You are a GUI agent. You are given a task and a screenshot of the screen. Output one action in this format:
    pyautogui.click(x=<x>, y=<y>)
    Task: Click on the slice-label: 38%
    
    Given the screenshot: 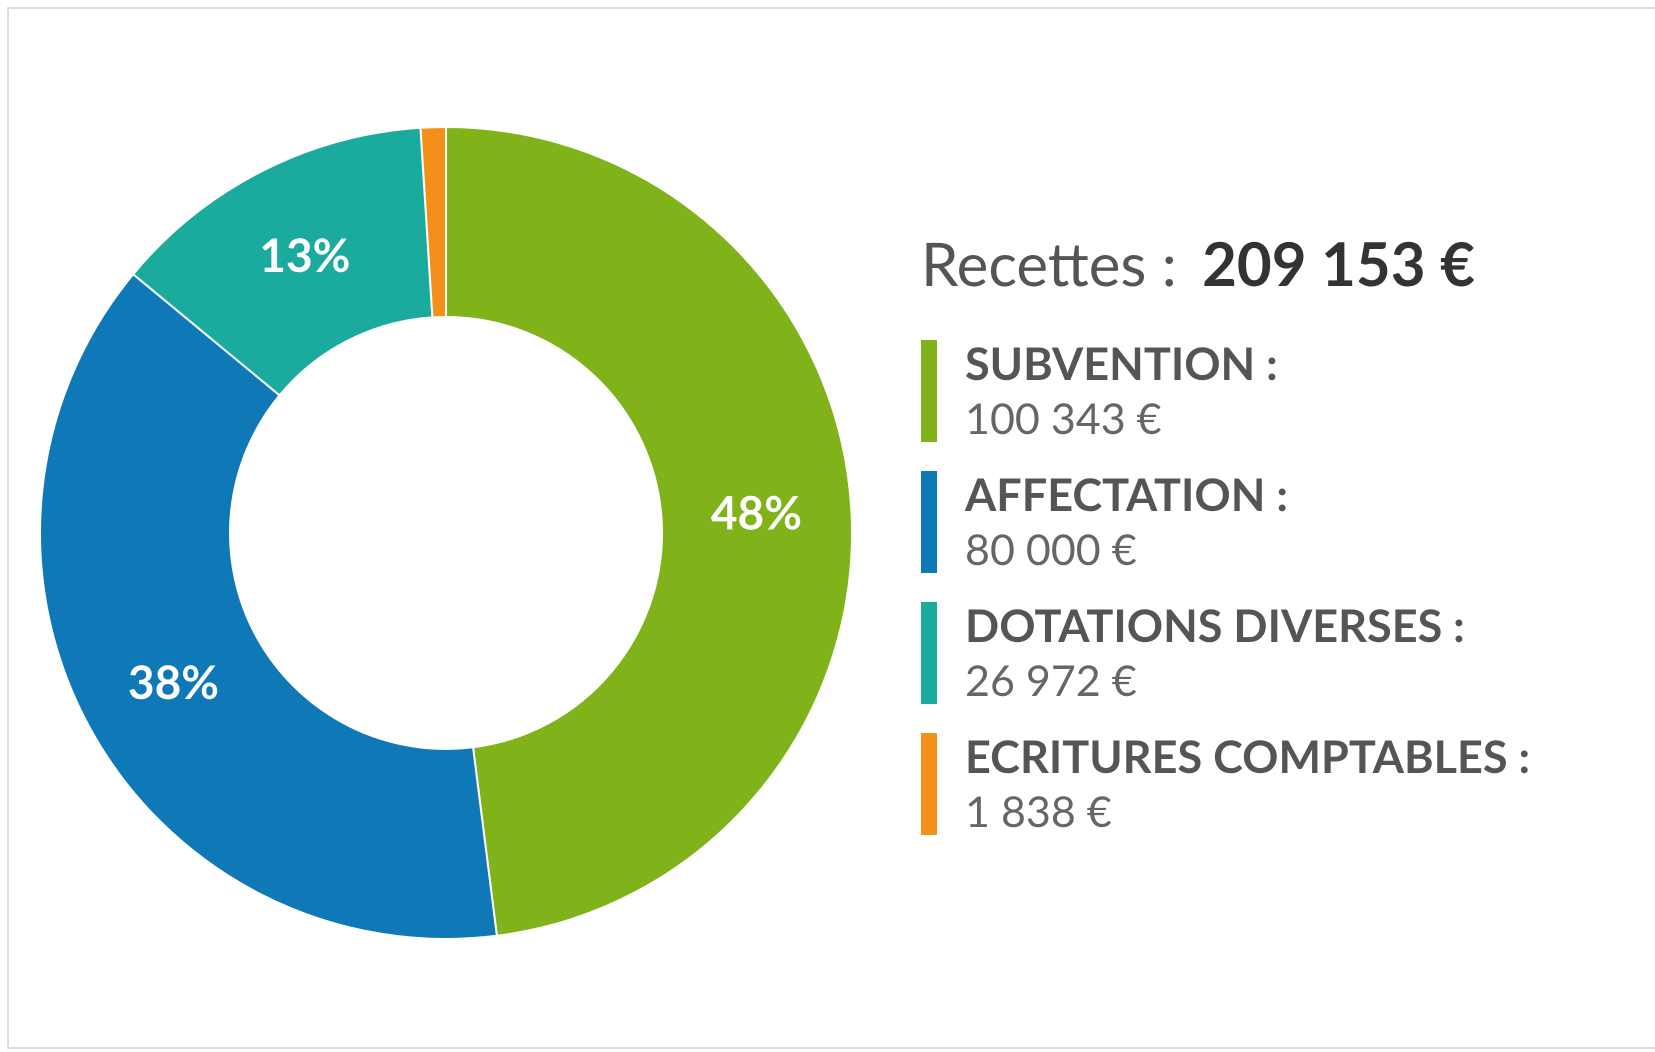 What is the action you would take?
    pyautogui.click(x=173, y=681)
    